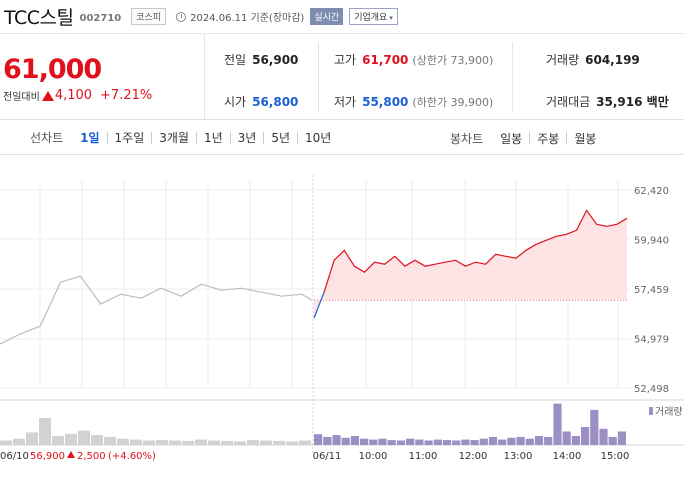 This screenshot has width=684, height=477. Describe the element at coordinates (342, 138) in the screenshot. I see `chart-toolbar: 선차트 1일 1주일 3개월 1년 3년 5년 10년 봉차트 일봉 주봉 월봉` at that location.